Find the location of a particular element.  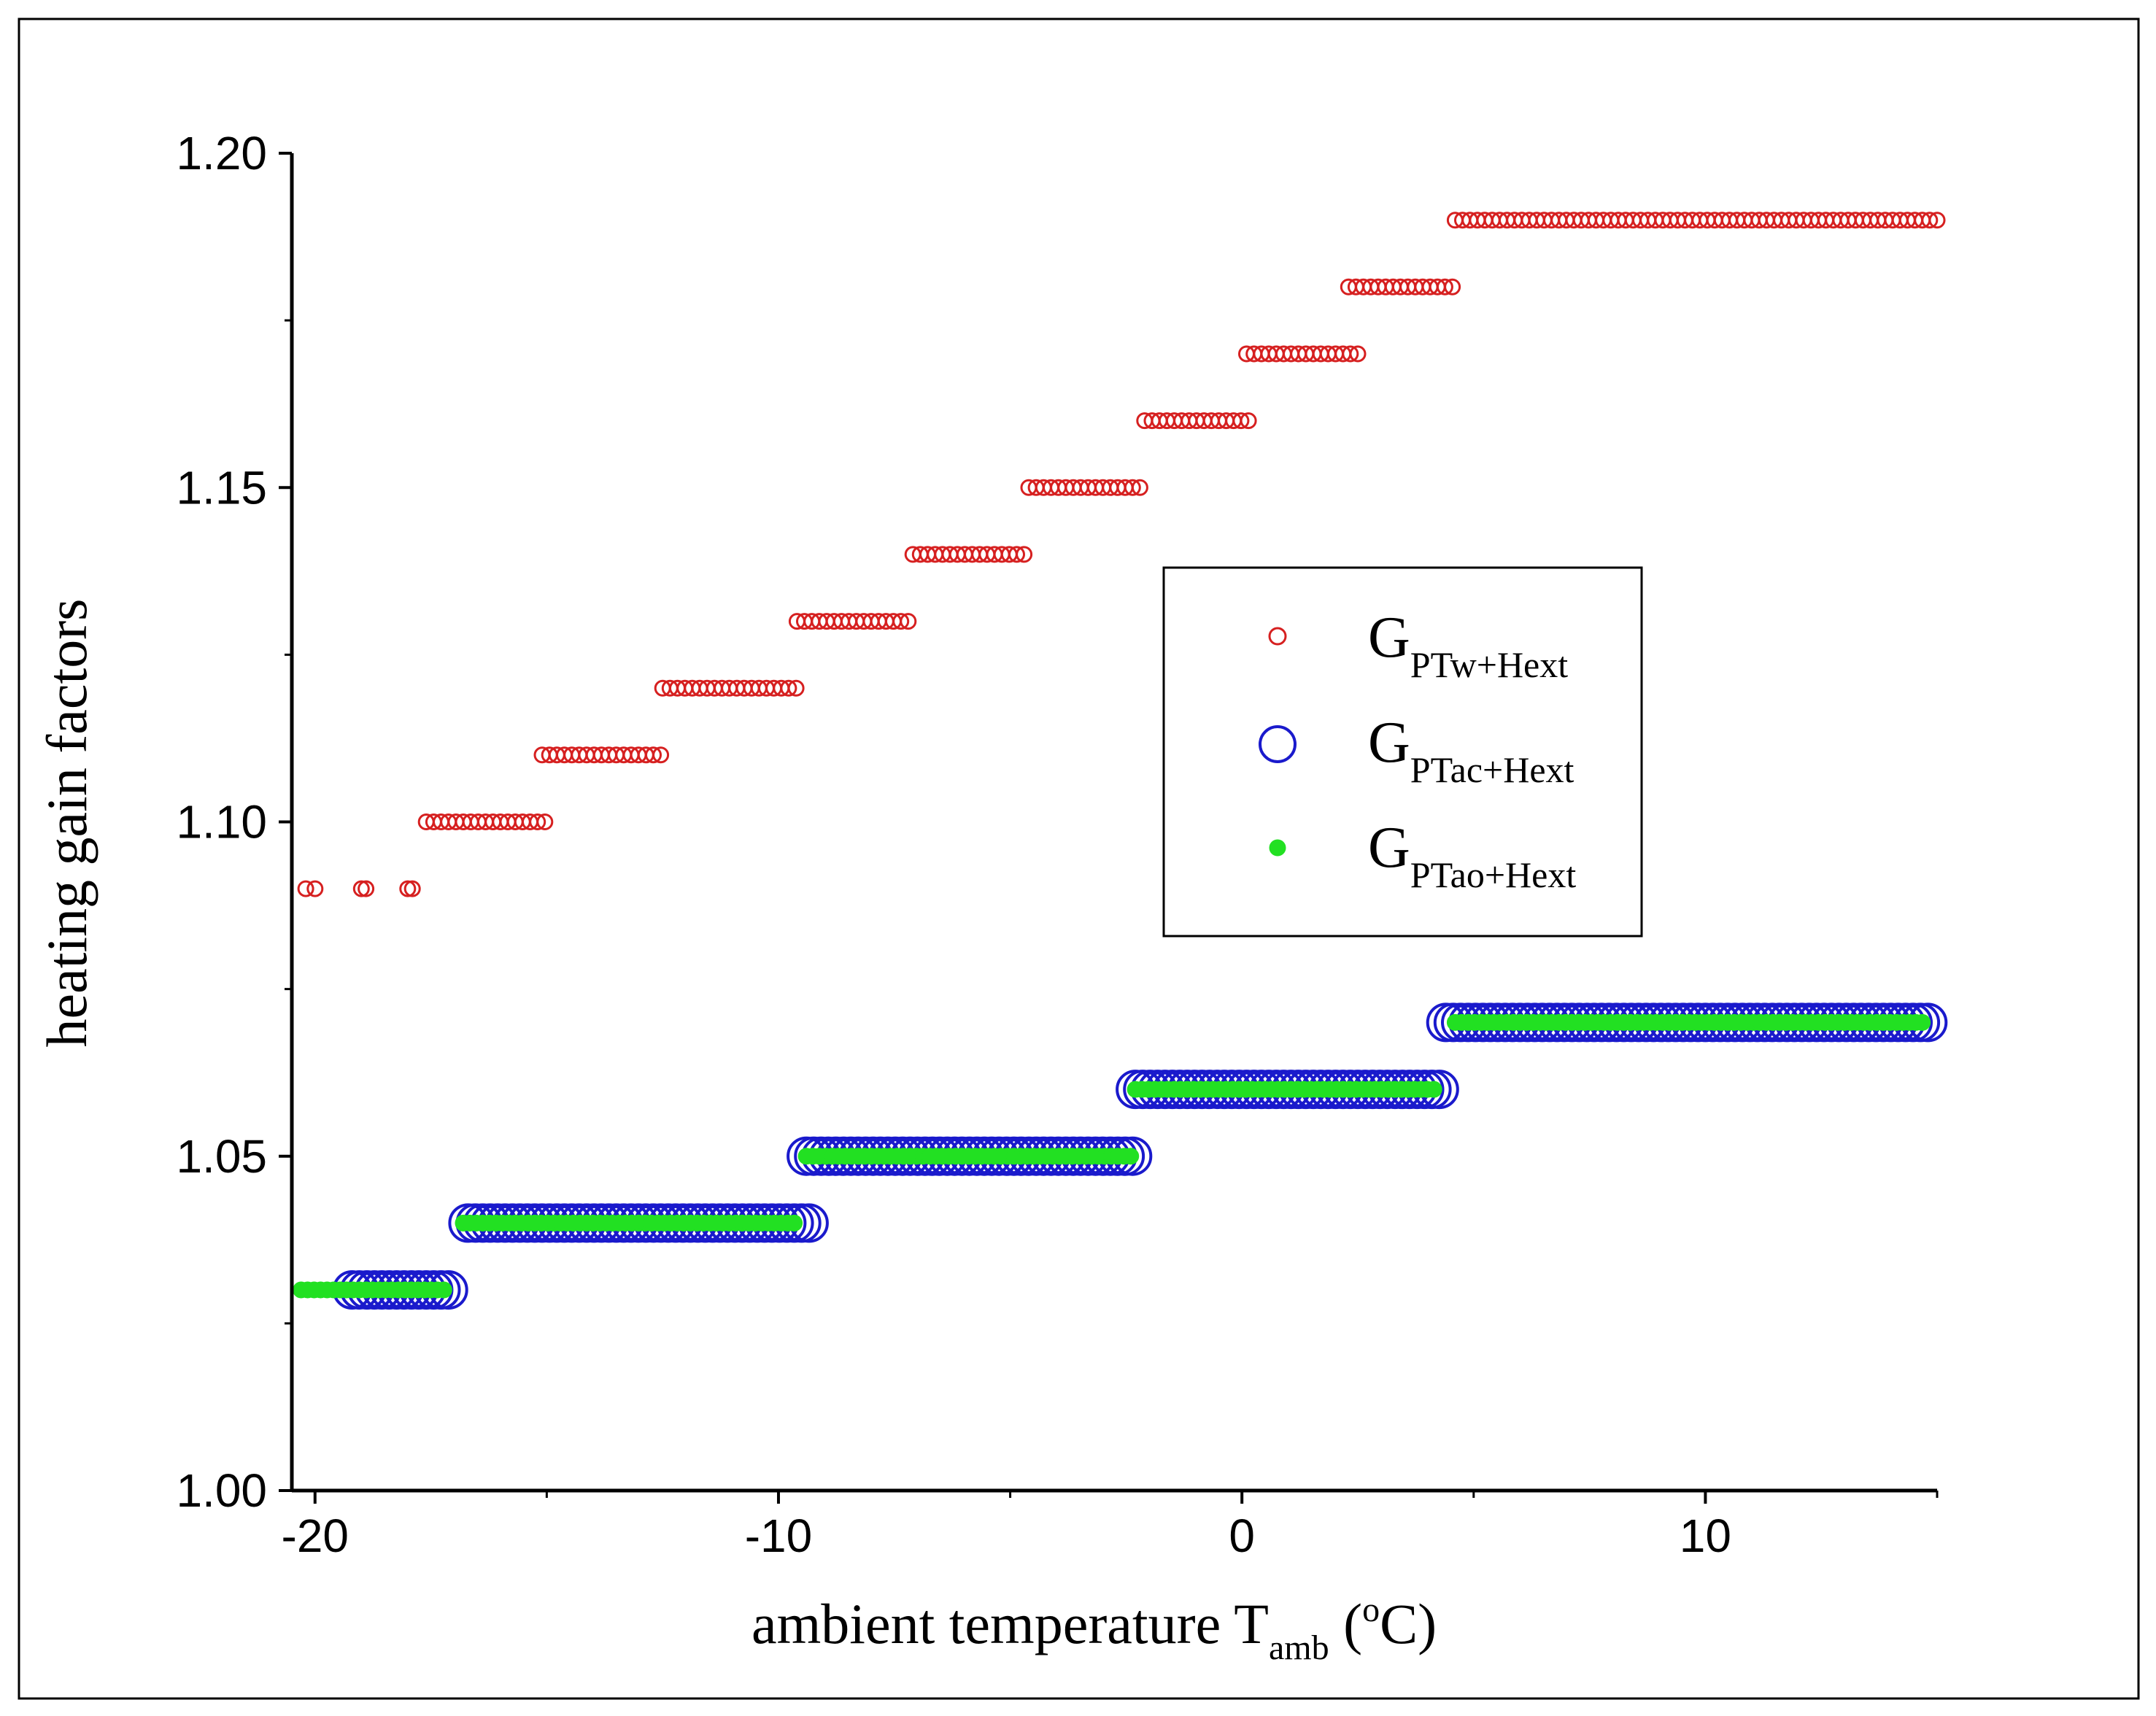

y-tick-label: 1.20 is located at coordinates (221, 153).